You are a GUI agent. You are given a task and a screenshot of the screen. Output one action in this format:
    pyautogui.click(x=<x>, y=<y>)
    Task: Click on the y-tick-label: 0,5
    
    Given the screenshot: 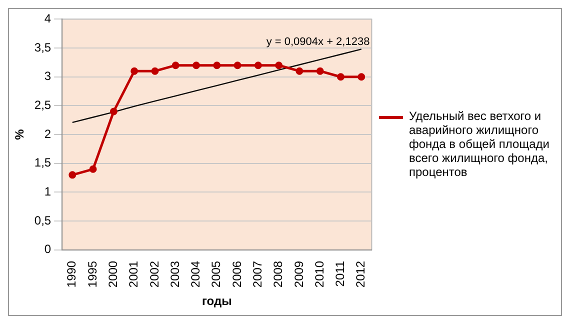 What is the action you would take?
    pyautogui.click(x=43, y=220)
    